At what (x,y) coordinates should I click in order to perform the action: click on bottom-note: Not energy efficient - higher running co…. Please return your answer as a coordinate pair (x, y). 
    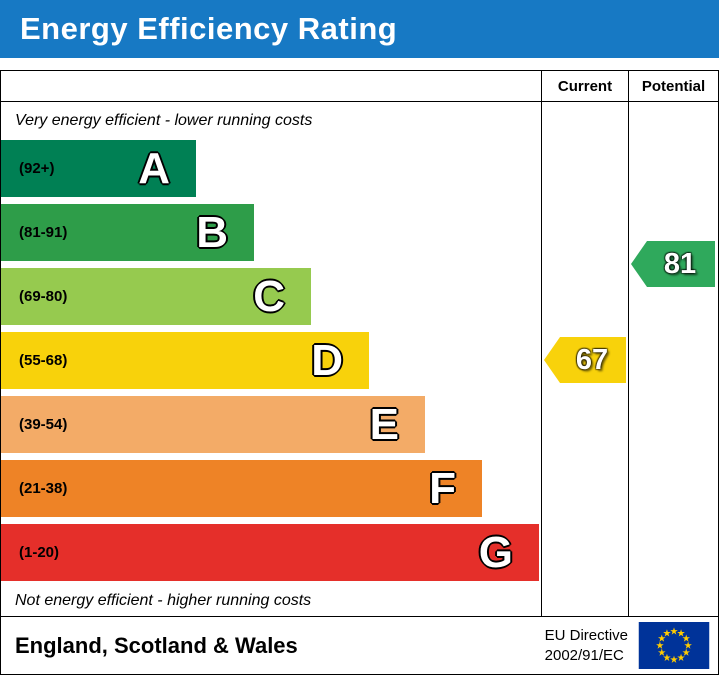
    Looking at the image, I should click on (163, 600).